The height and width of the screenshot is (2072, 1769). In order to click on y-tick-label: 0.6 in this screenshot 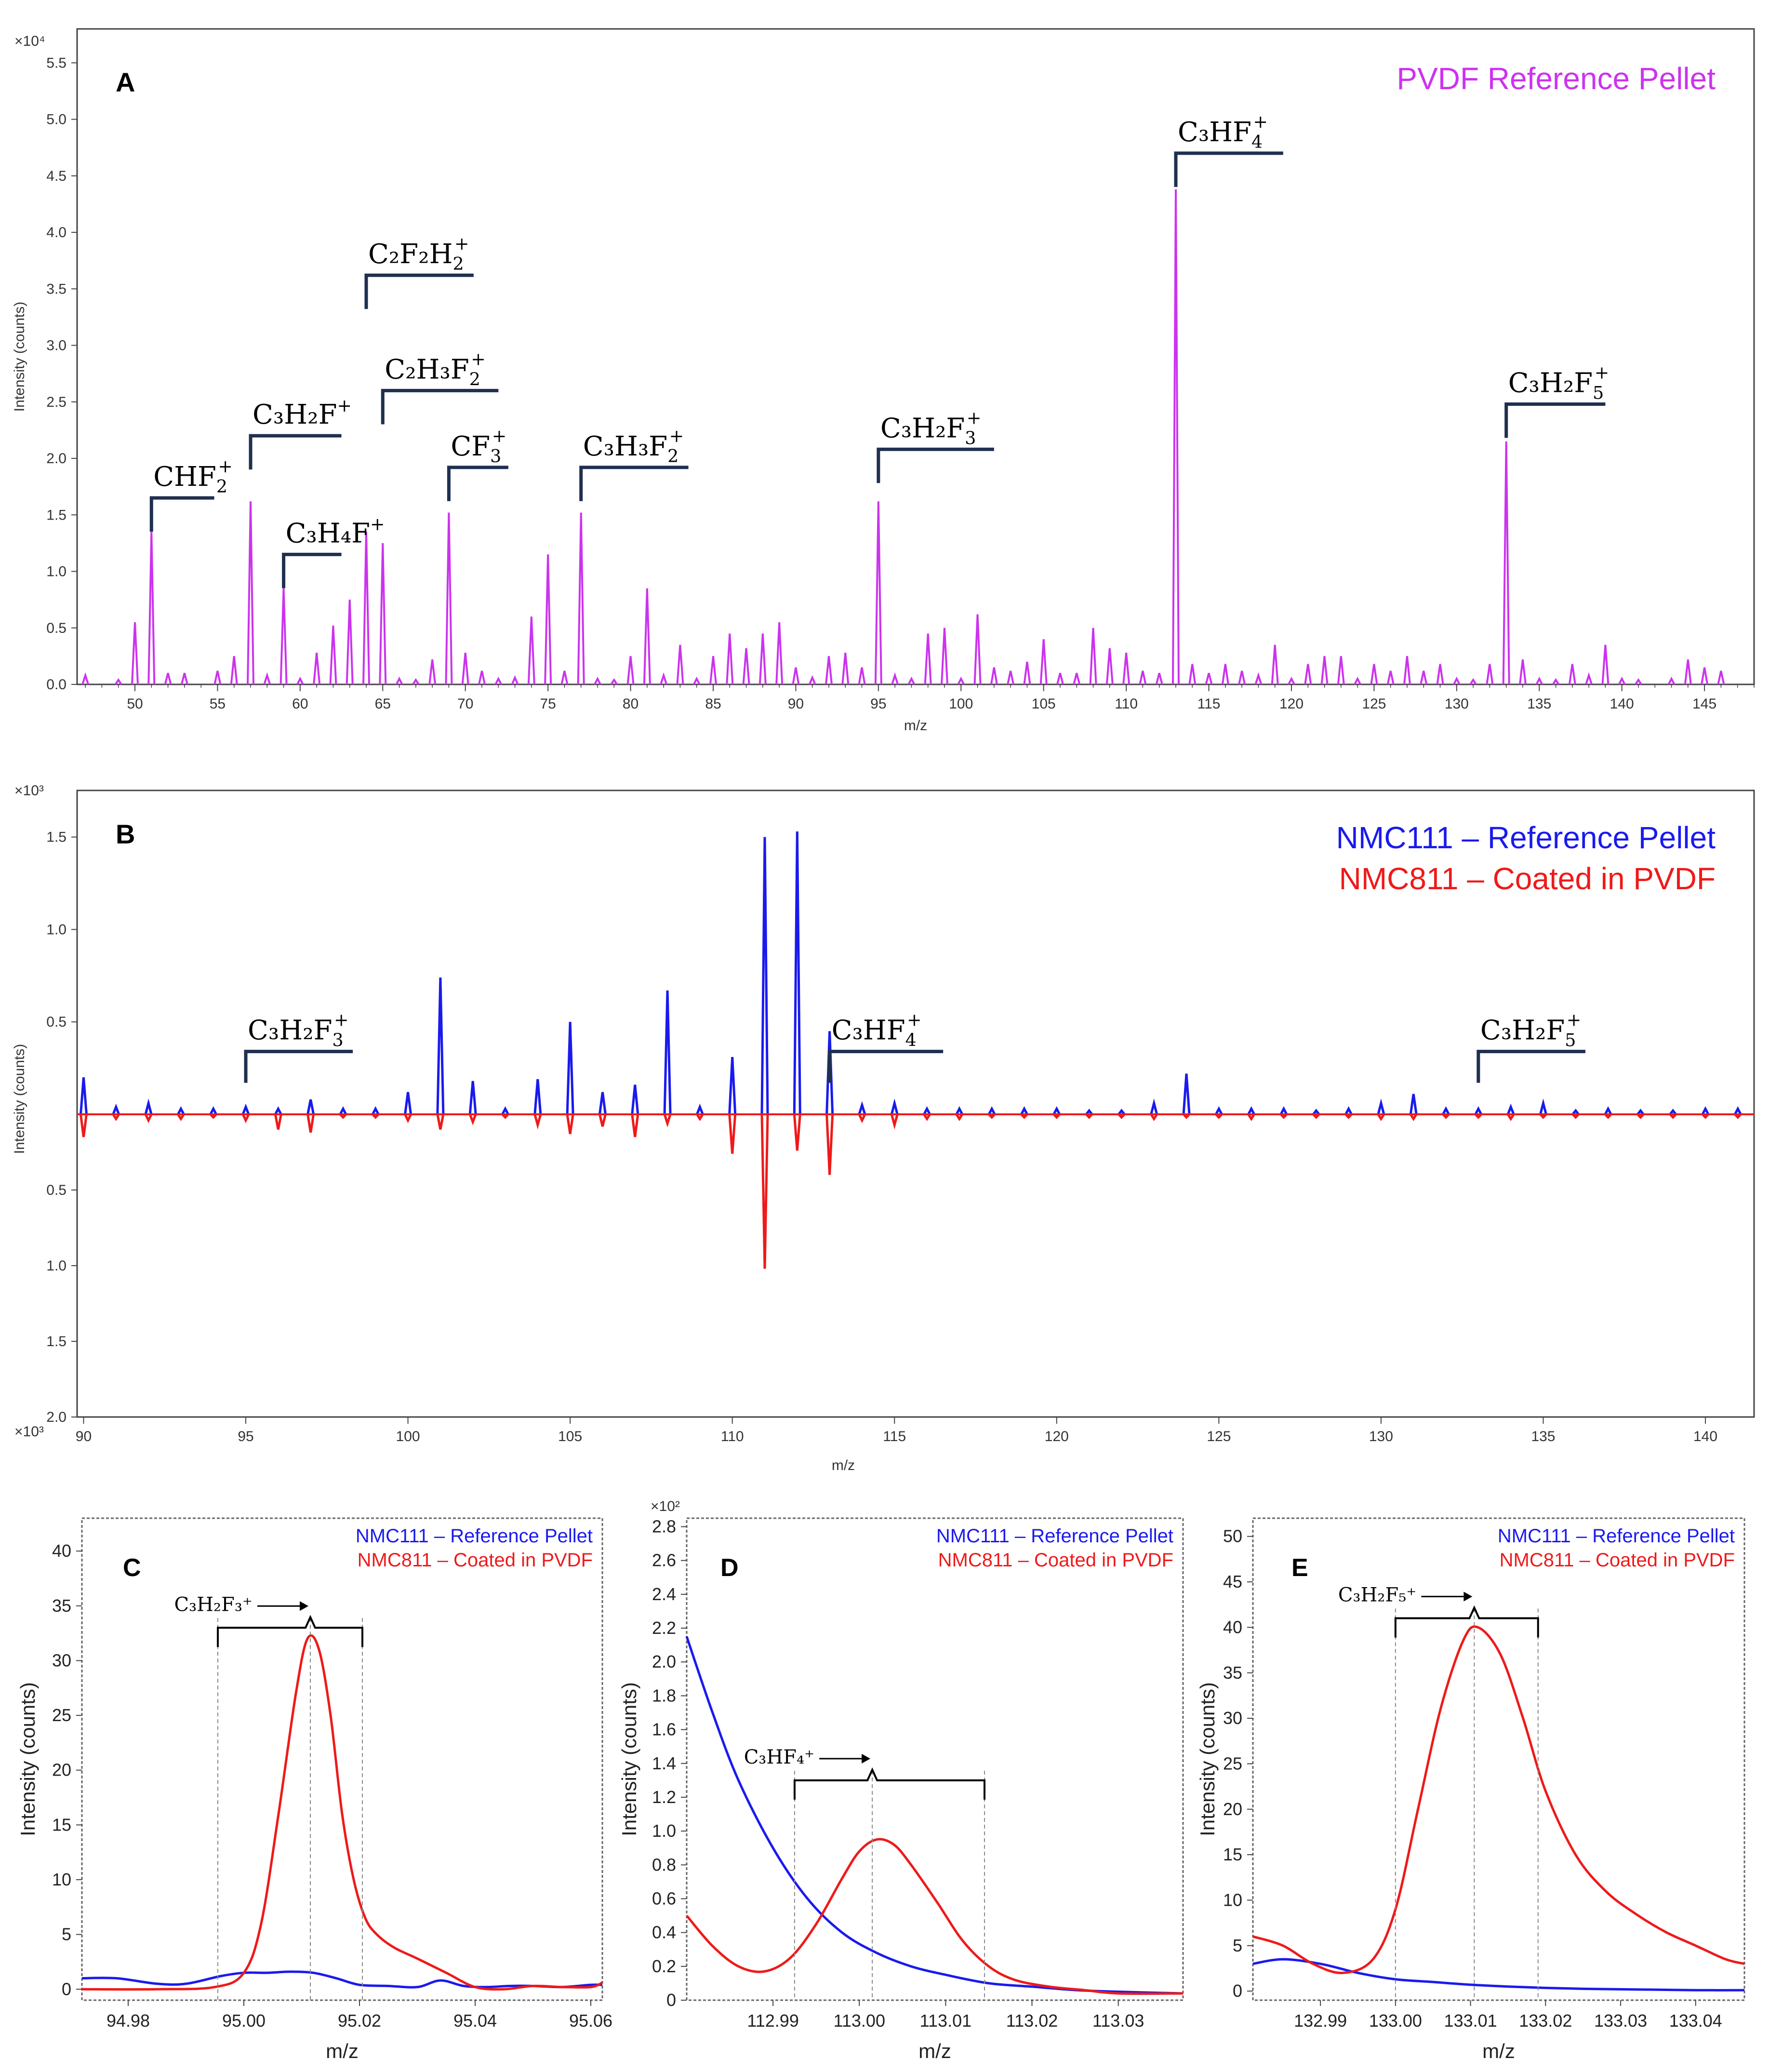, I will do `click(664, 1898)`.